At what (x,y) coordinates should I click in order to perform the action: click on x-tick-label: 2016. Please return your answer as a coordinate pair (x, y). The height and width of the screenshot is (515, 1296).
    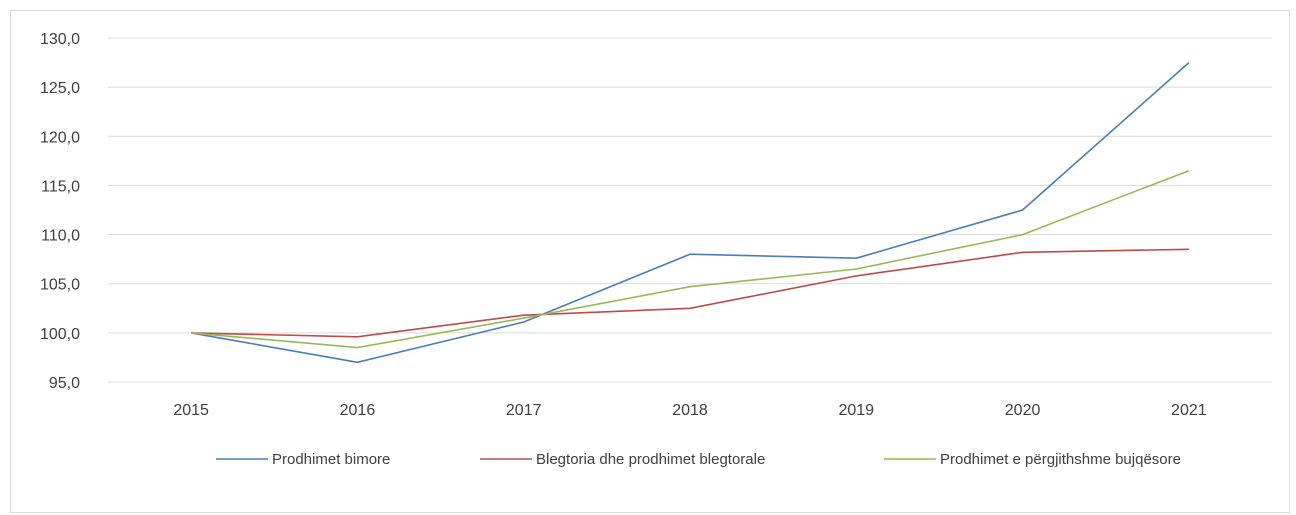
    Looking at the image, I should click on (358, 410).